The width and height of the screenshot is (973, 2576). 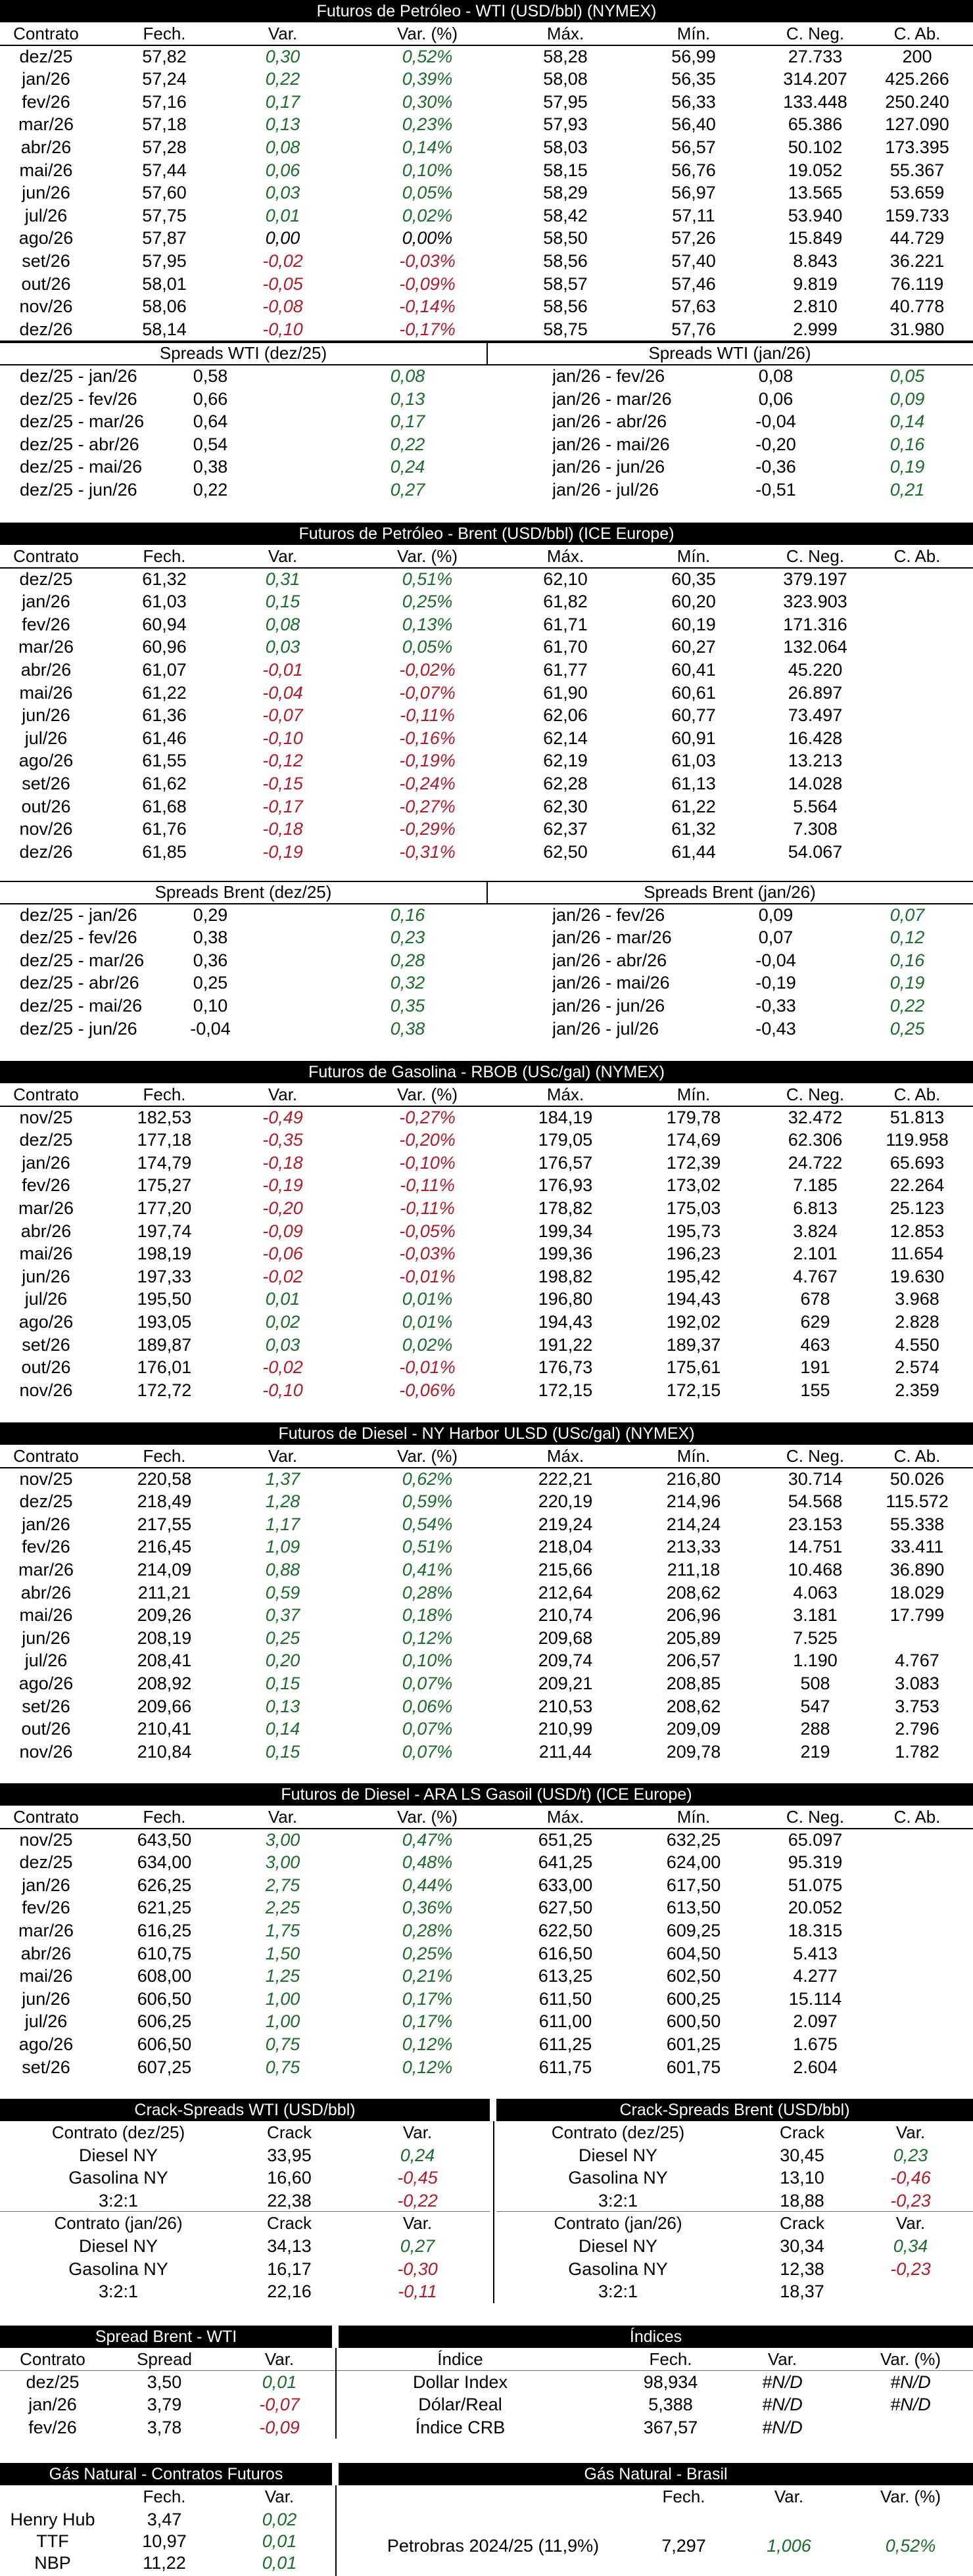 I want to click on table-cell: 208,41, so click(x=164, y=1661).